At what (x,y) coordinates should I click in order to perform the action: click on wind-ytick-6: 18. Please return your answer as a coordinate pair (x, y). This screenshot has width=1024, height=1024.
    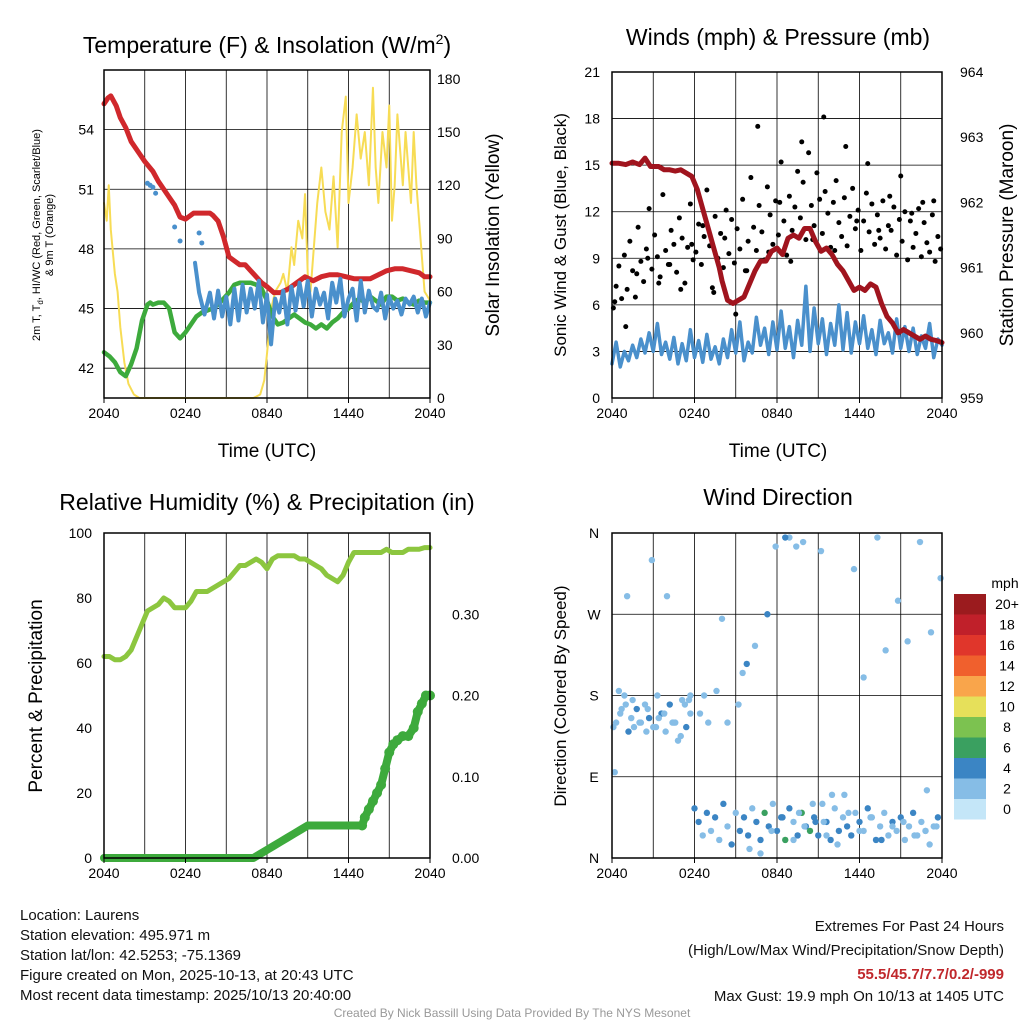
    Looking at the image, I should click on (592, 119).